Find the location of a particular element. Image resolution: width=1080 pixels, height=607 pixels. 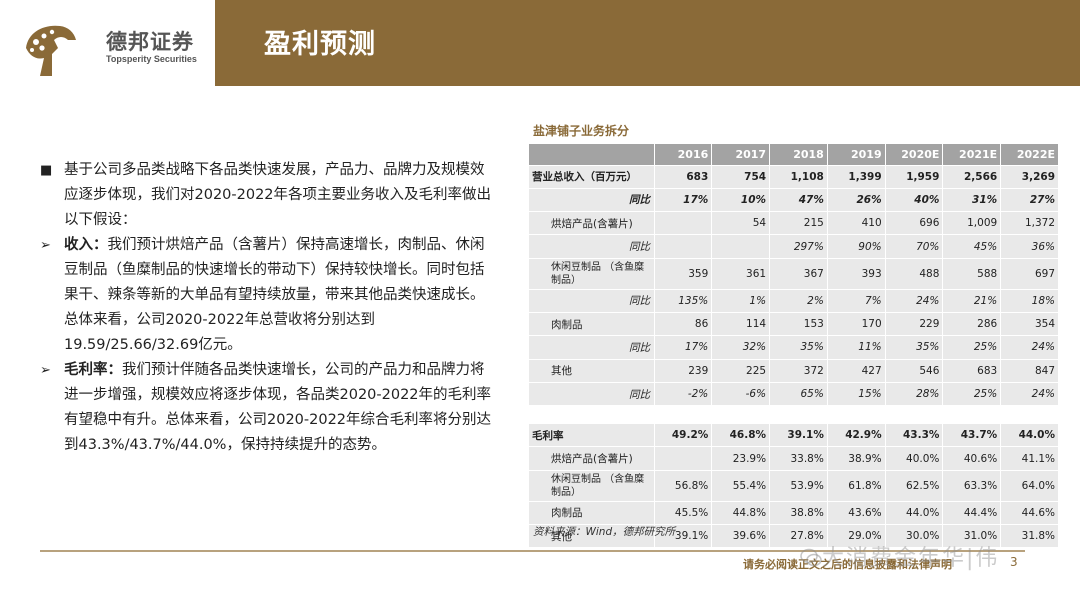

table-cell: 754 is located at coordinates (741, 177).